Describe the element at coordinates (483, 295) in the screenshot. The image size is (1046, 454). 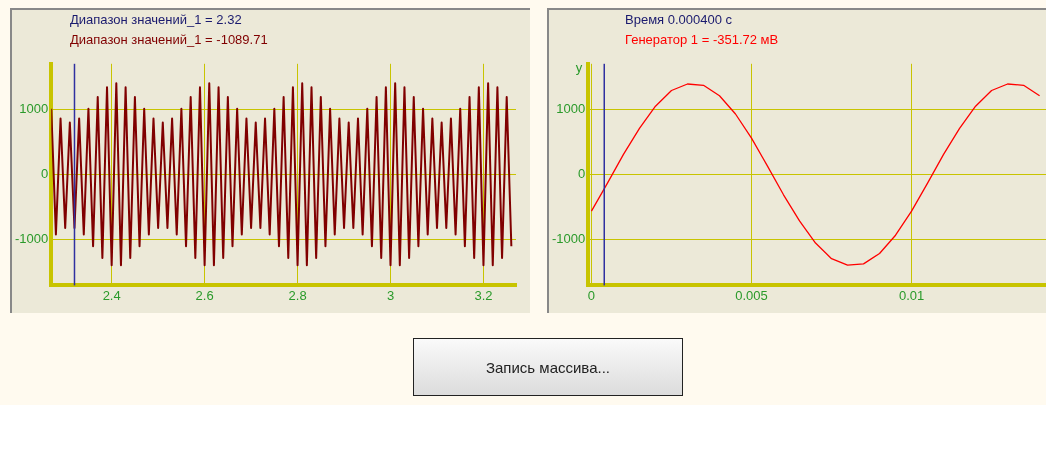
I see `x-tick-label: 3.2` at that location.